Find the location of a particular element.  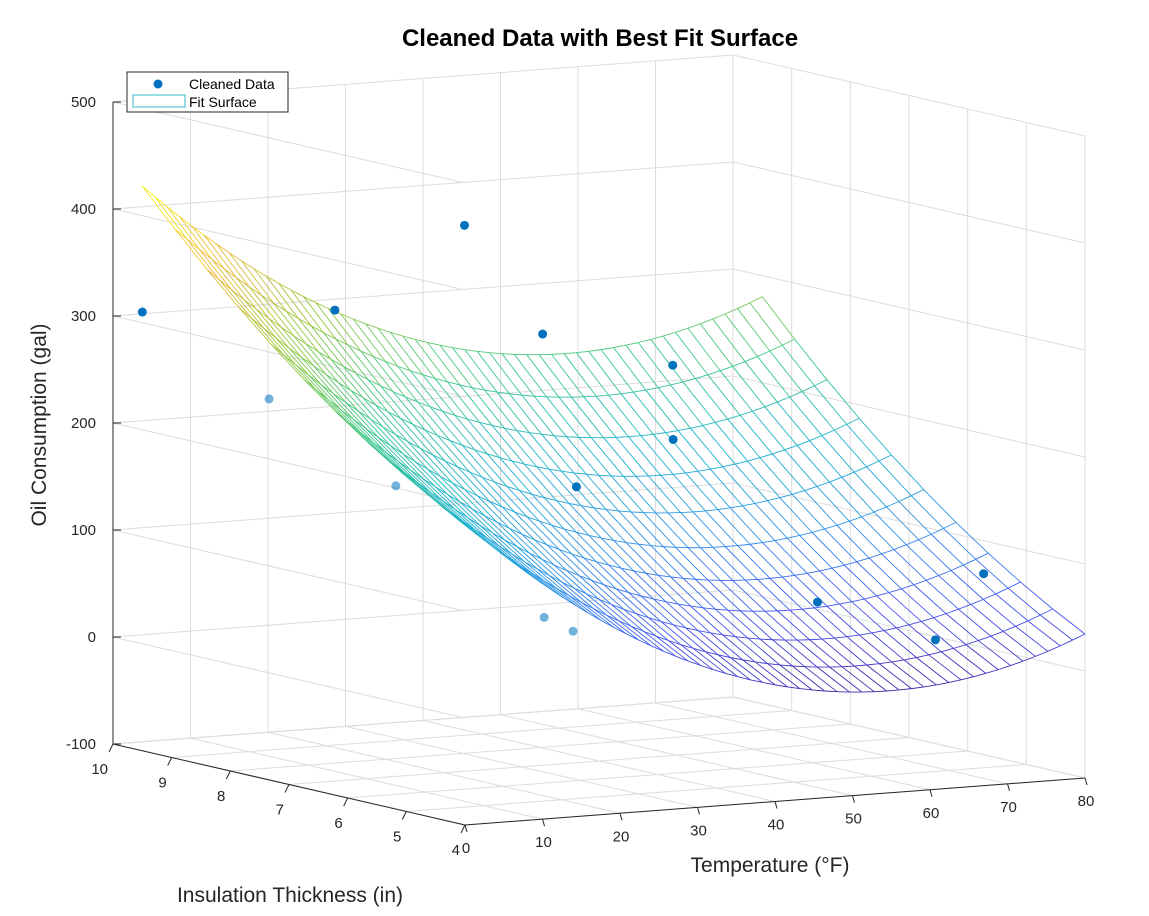

side-wall-grid-line is located at coordinates (909, 630).